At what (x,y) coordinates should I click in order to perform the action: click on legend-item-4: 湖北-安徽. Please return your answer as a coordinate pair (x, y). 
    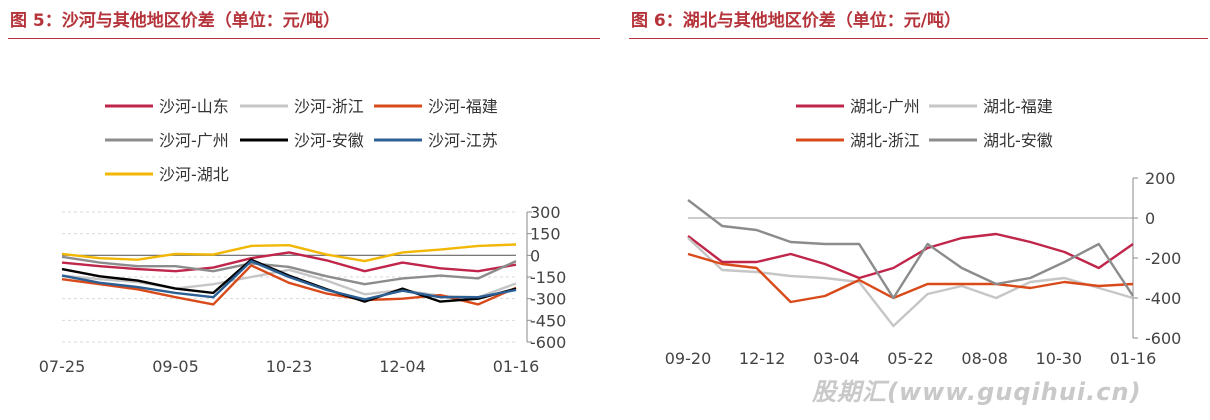
    Looking at the image, I should click on (991, 140).